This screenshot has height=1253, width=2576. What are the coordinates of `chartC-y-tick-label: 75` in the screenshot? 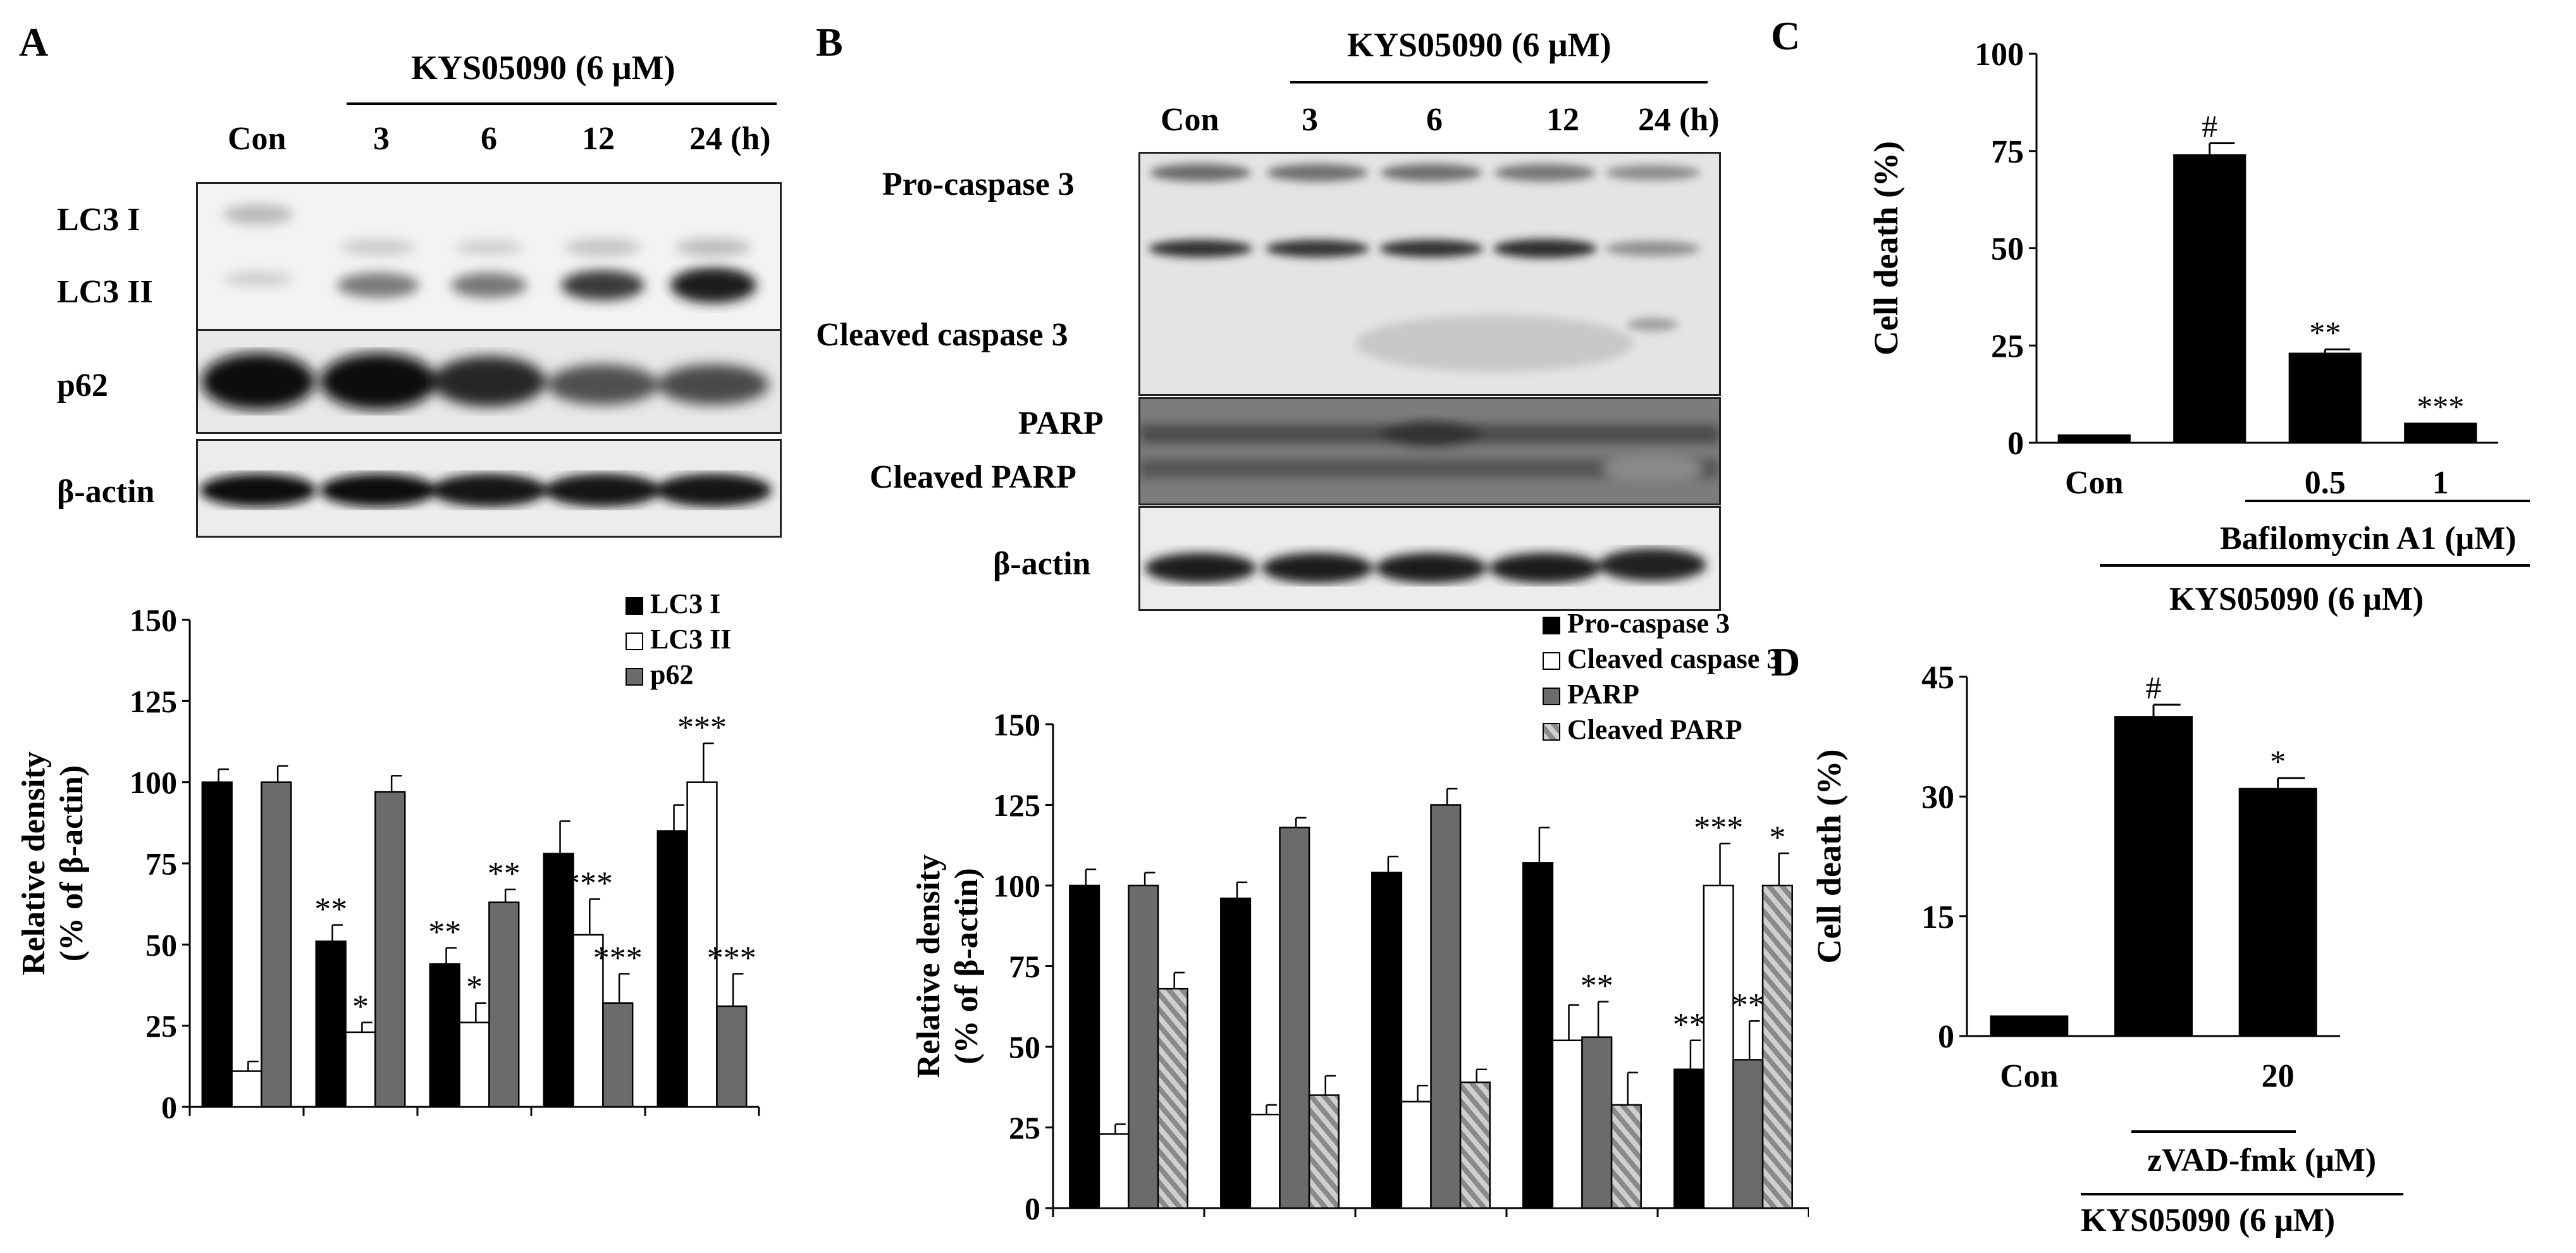 It's located at (2007, 152).